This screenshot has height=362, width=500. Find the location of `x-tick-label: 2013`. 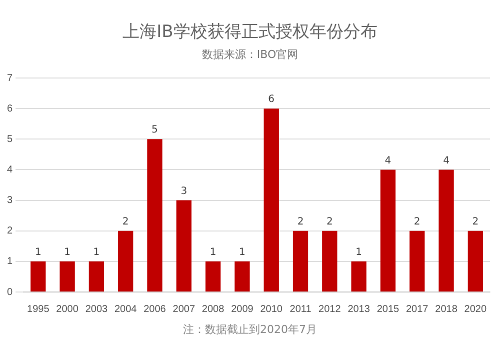

x-tick-label: 2013 is located at coordinates (359, 309).